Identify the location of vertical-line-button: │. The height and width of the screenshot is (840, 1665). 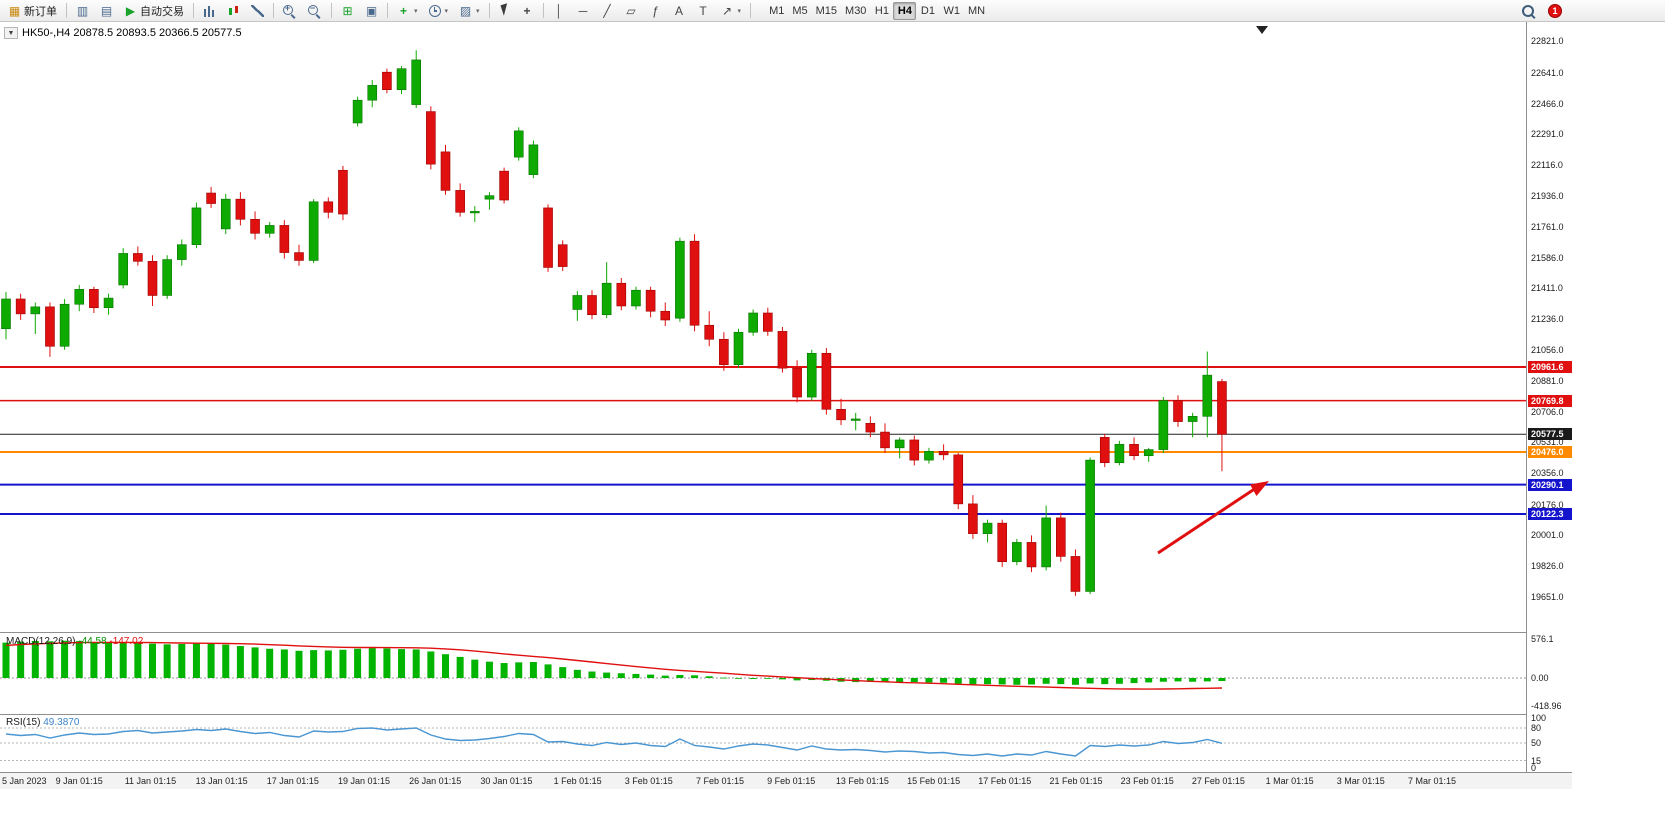
(559, 10).